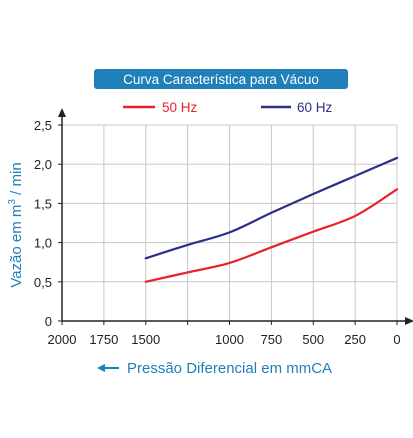 The height and width of the screenshot is (438, 413). I want to click on x-tick-label-0: 2000, so click(62, 339).